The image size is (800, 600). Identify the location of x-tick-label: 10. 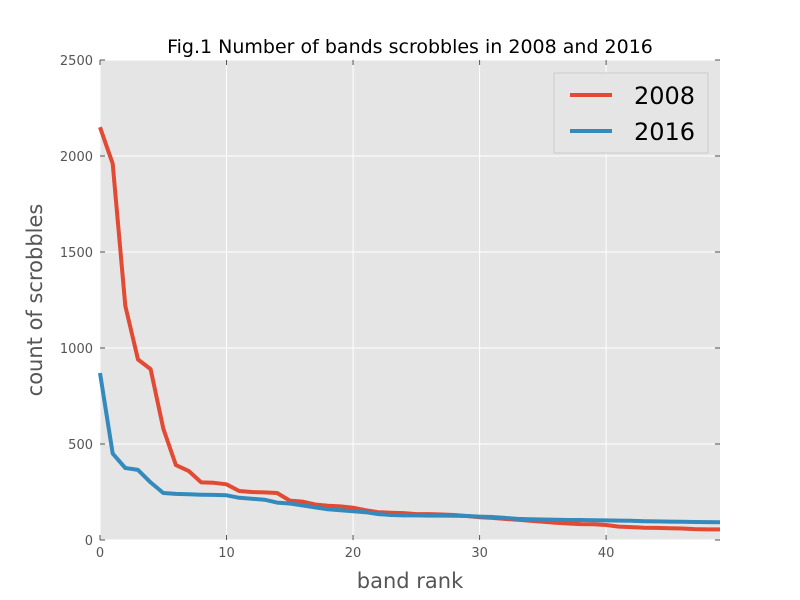
(226, 553).